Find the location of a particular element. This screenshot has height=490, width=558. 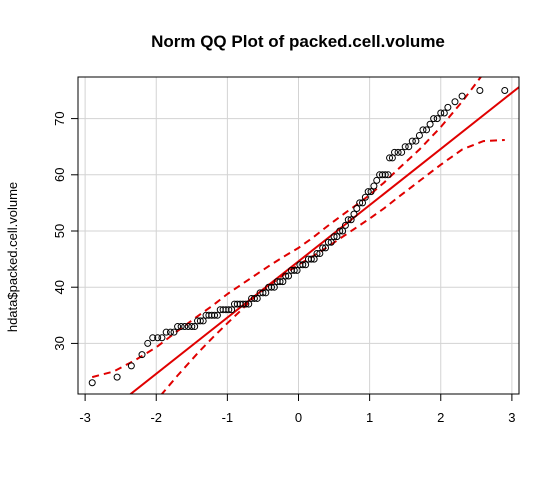

x-tick-label: 3 is located at coordinates (511, 417).